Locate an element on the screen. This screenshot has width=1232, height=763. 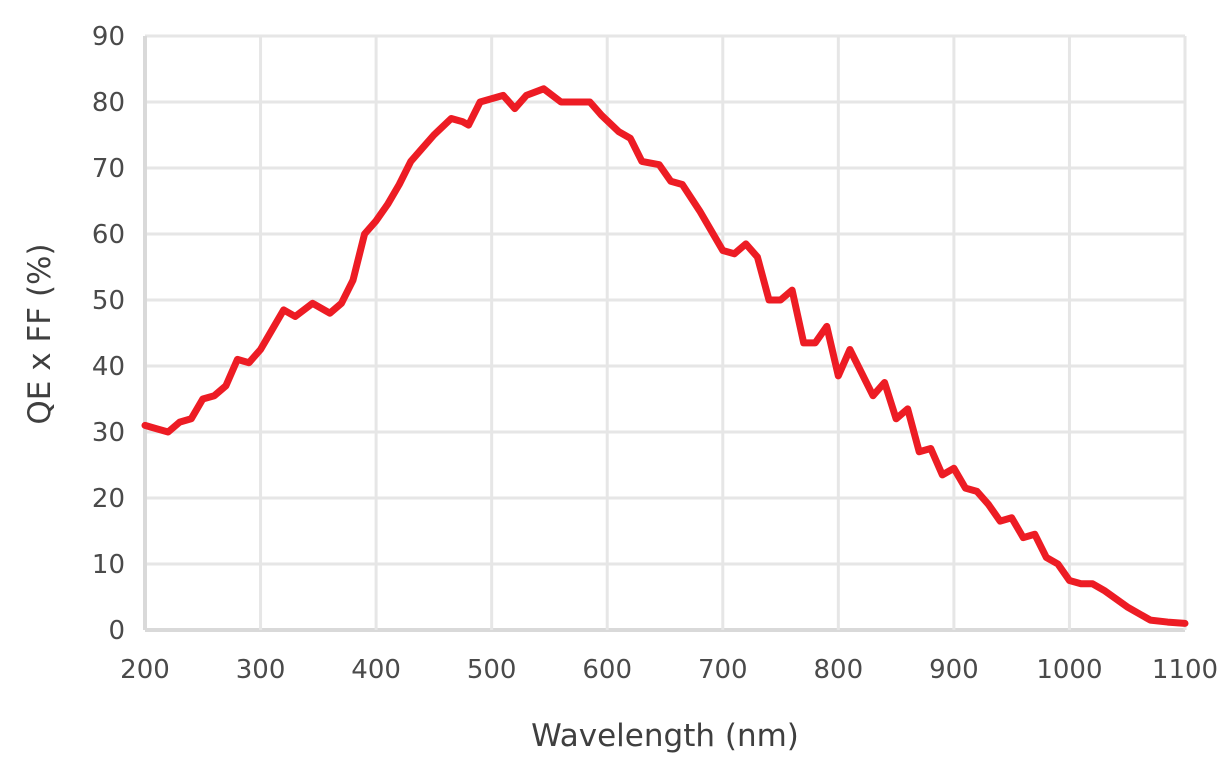
x-tick-label: 1000 is located at coordinates (1069, 670).